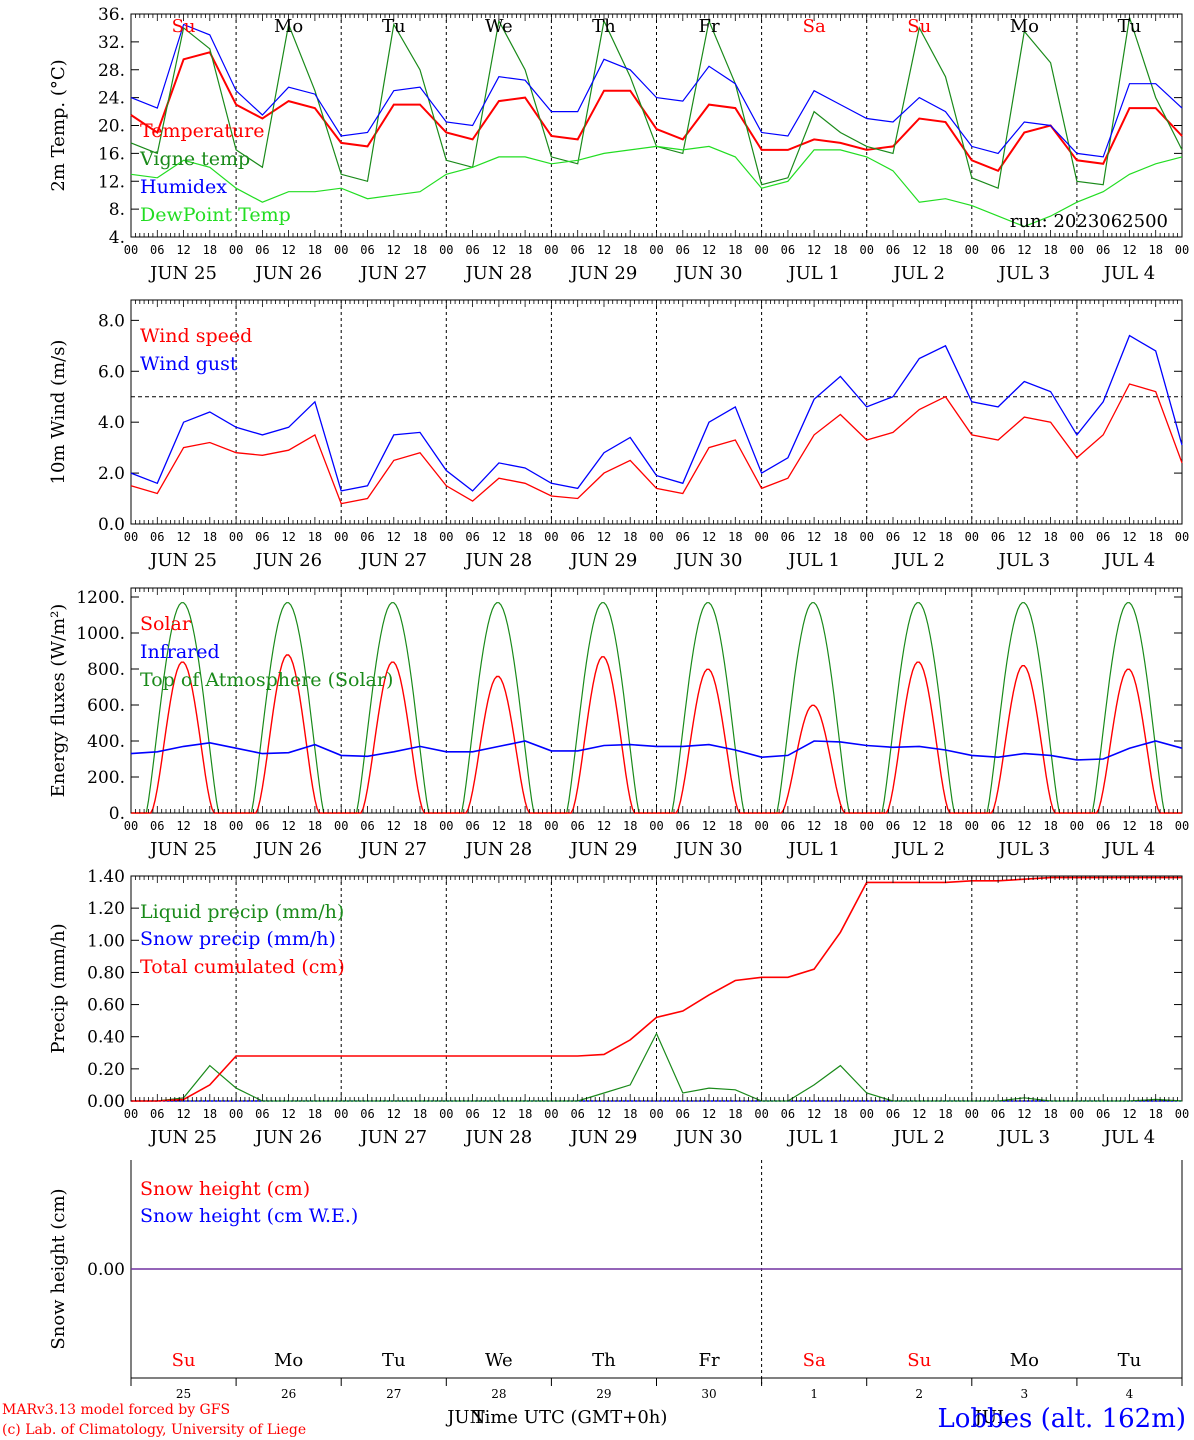 This screenshot has width=1194, height=1440. What do you see at coordinates (111, 321) in the screenshot?
I see `y-tick-label: 8.0` at bounding box center [111, 321].